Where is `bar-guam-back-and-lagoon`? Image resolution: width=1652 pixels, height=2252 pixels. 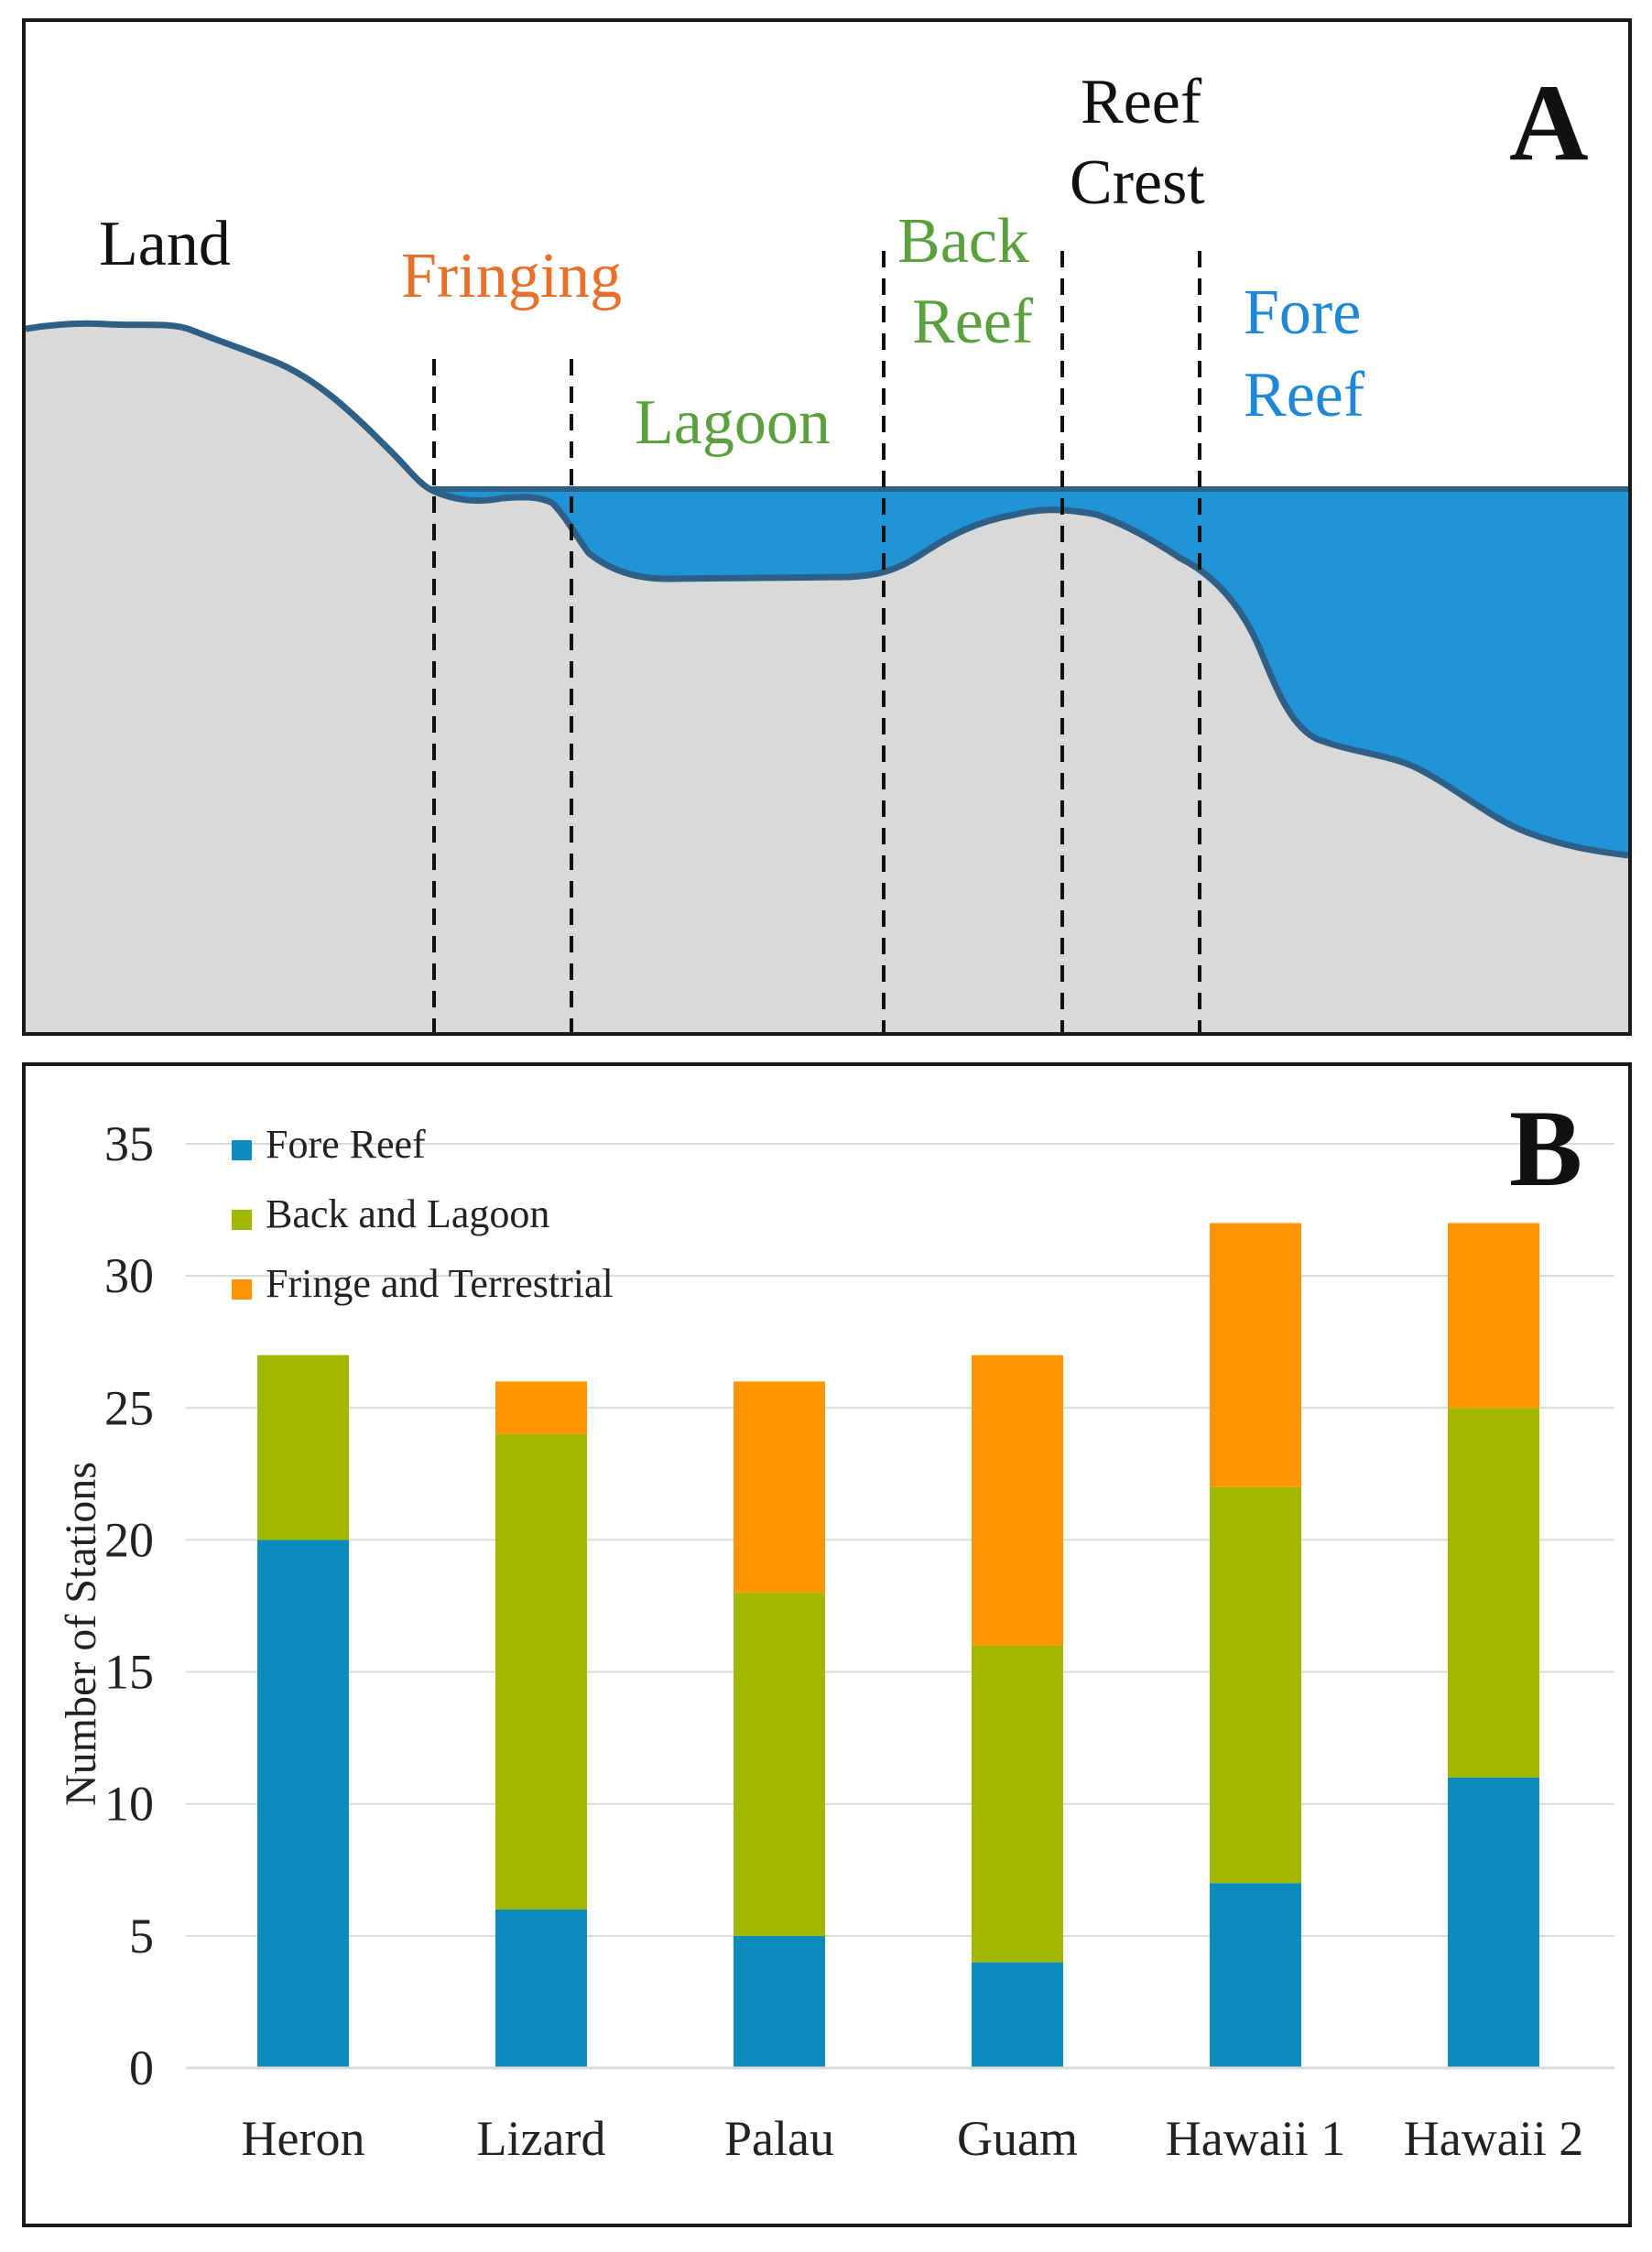 bar-guam-back-and-lagoon is located at coordinates (1018, 1804).